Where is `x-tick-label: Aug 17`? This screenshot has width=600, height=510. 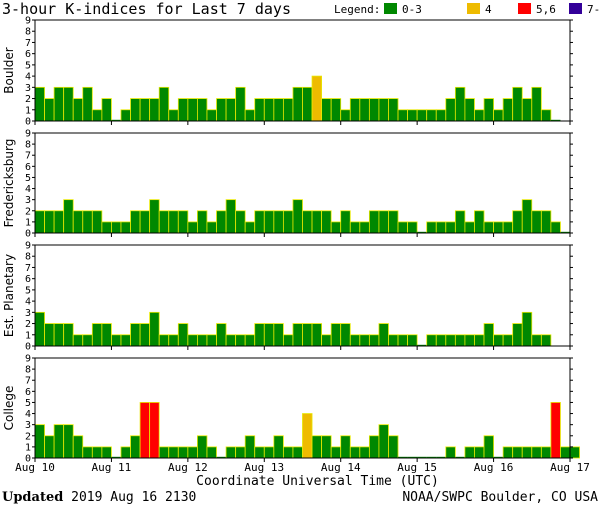
x-tick-label: Aug 17 is located at coordinates (570, 467).